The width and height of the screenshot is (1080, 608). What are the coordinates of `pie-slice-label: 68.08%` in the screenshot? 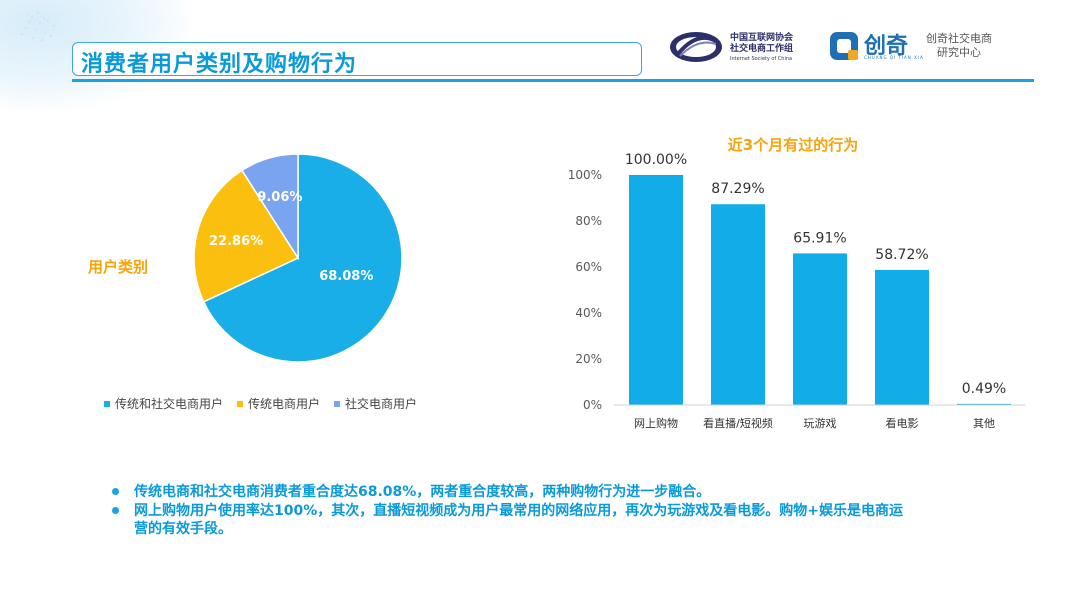 It's located at (346, 276).